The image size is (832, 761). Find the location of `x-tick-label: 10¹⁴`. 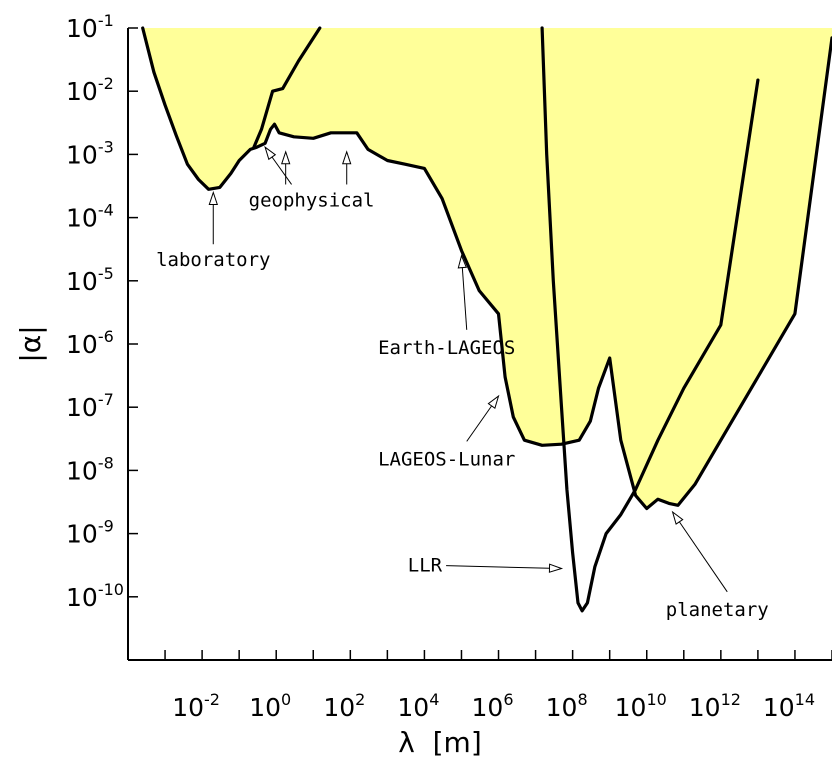

x-tick-label: 10¹⁴ is located at coordinates (789, 706).